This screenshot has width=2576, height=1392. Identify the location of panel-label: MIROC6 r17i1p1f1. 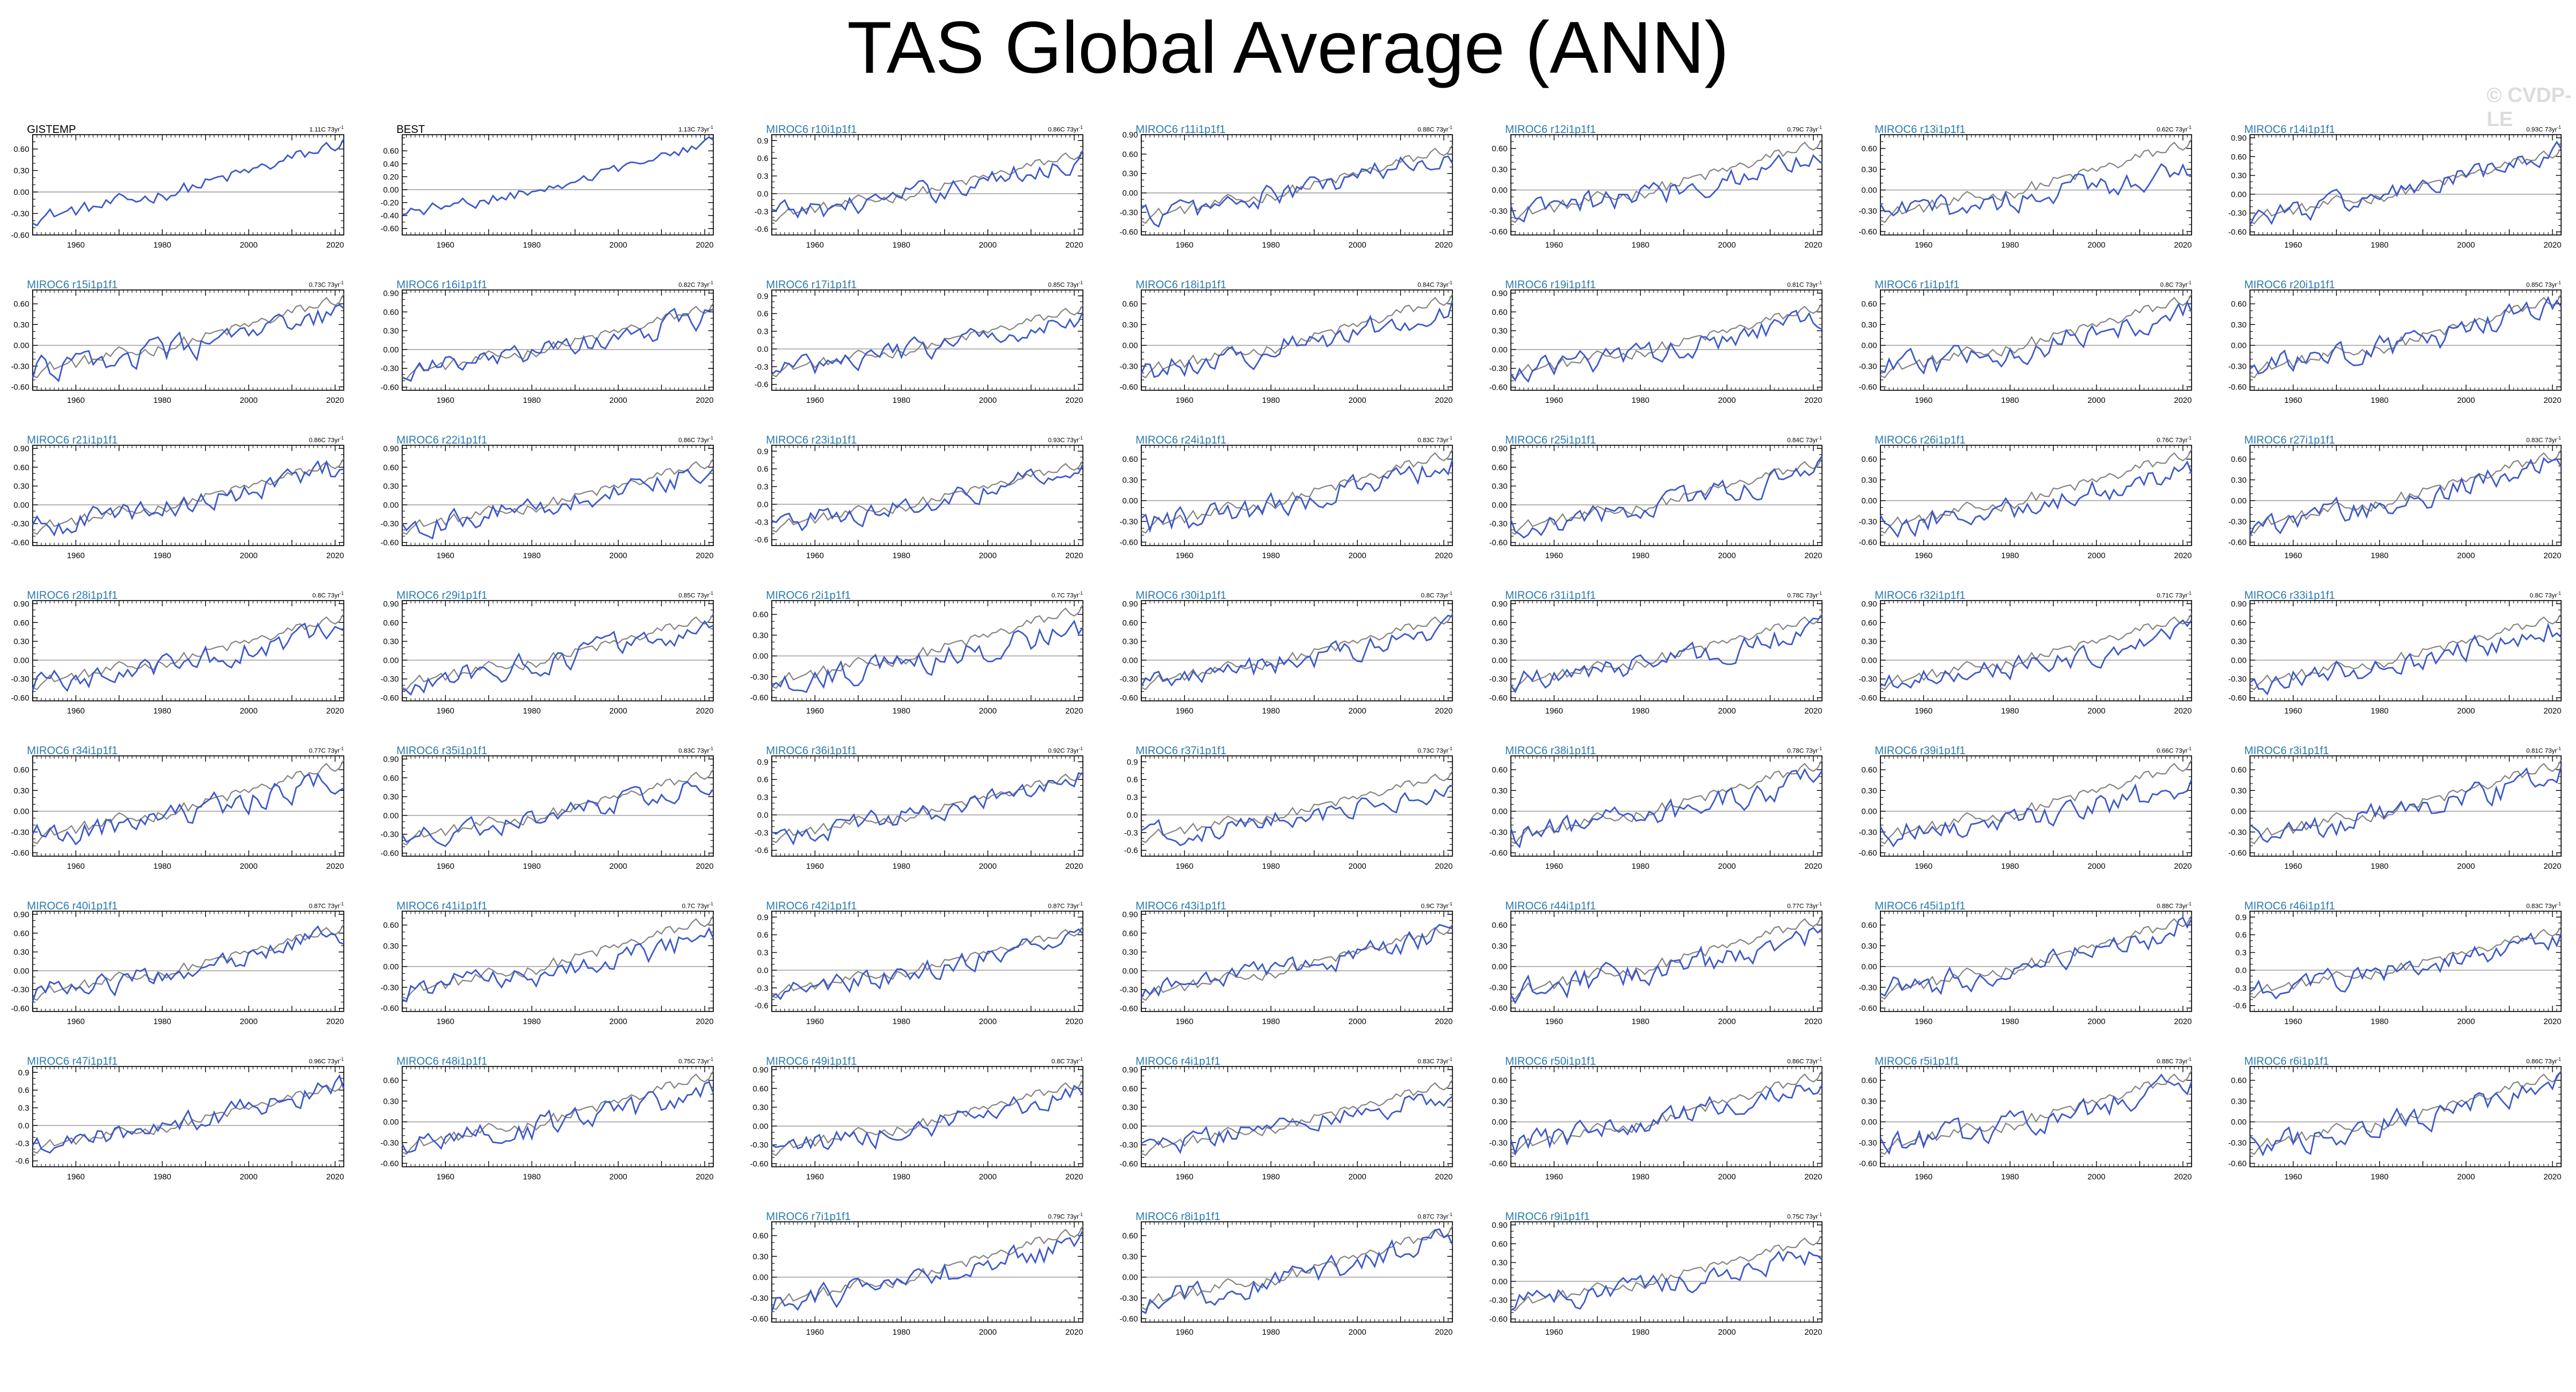
(812, 285).